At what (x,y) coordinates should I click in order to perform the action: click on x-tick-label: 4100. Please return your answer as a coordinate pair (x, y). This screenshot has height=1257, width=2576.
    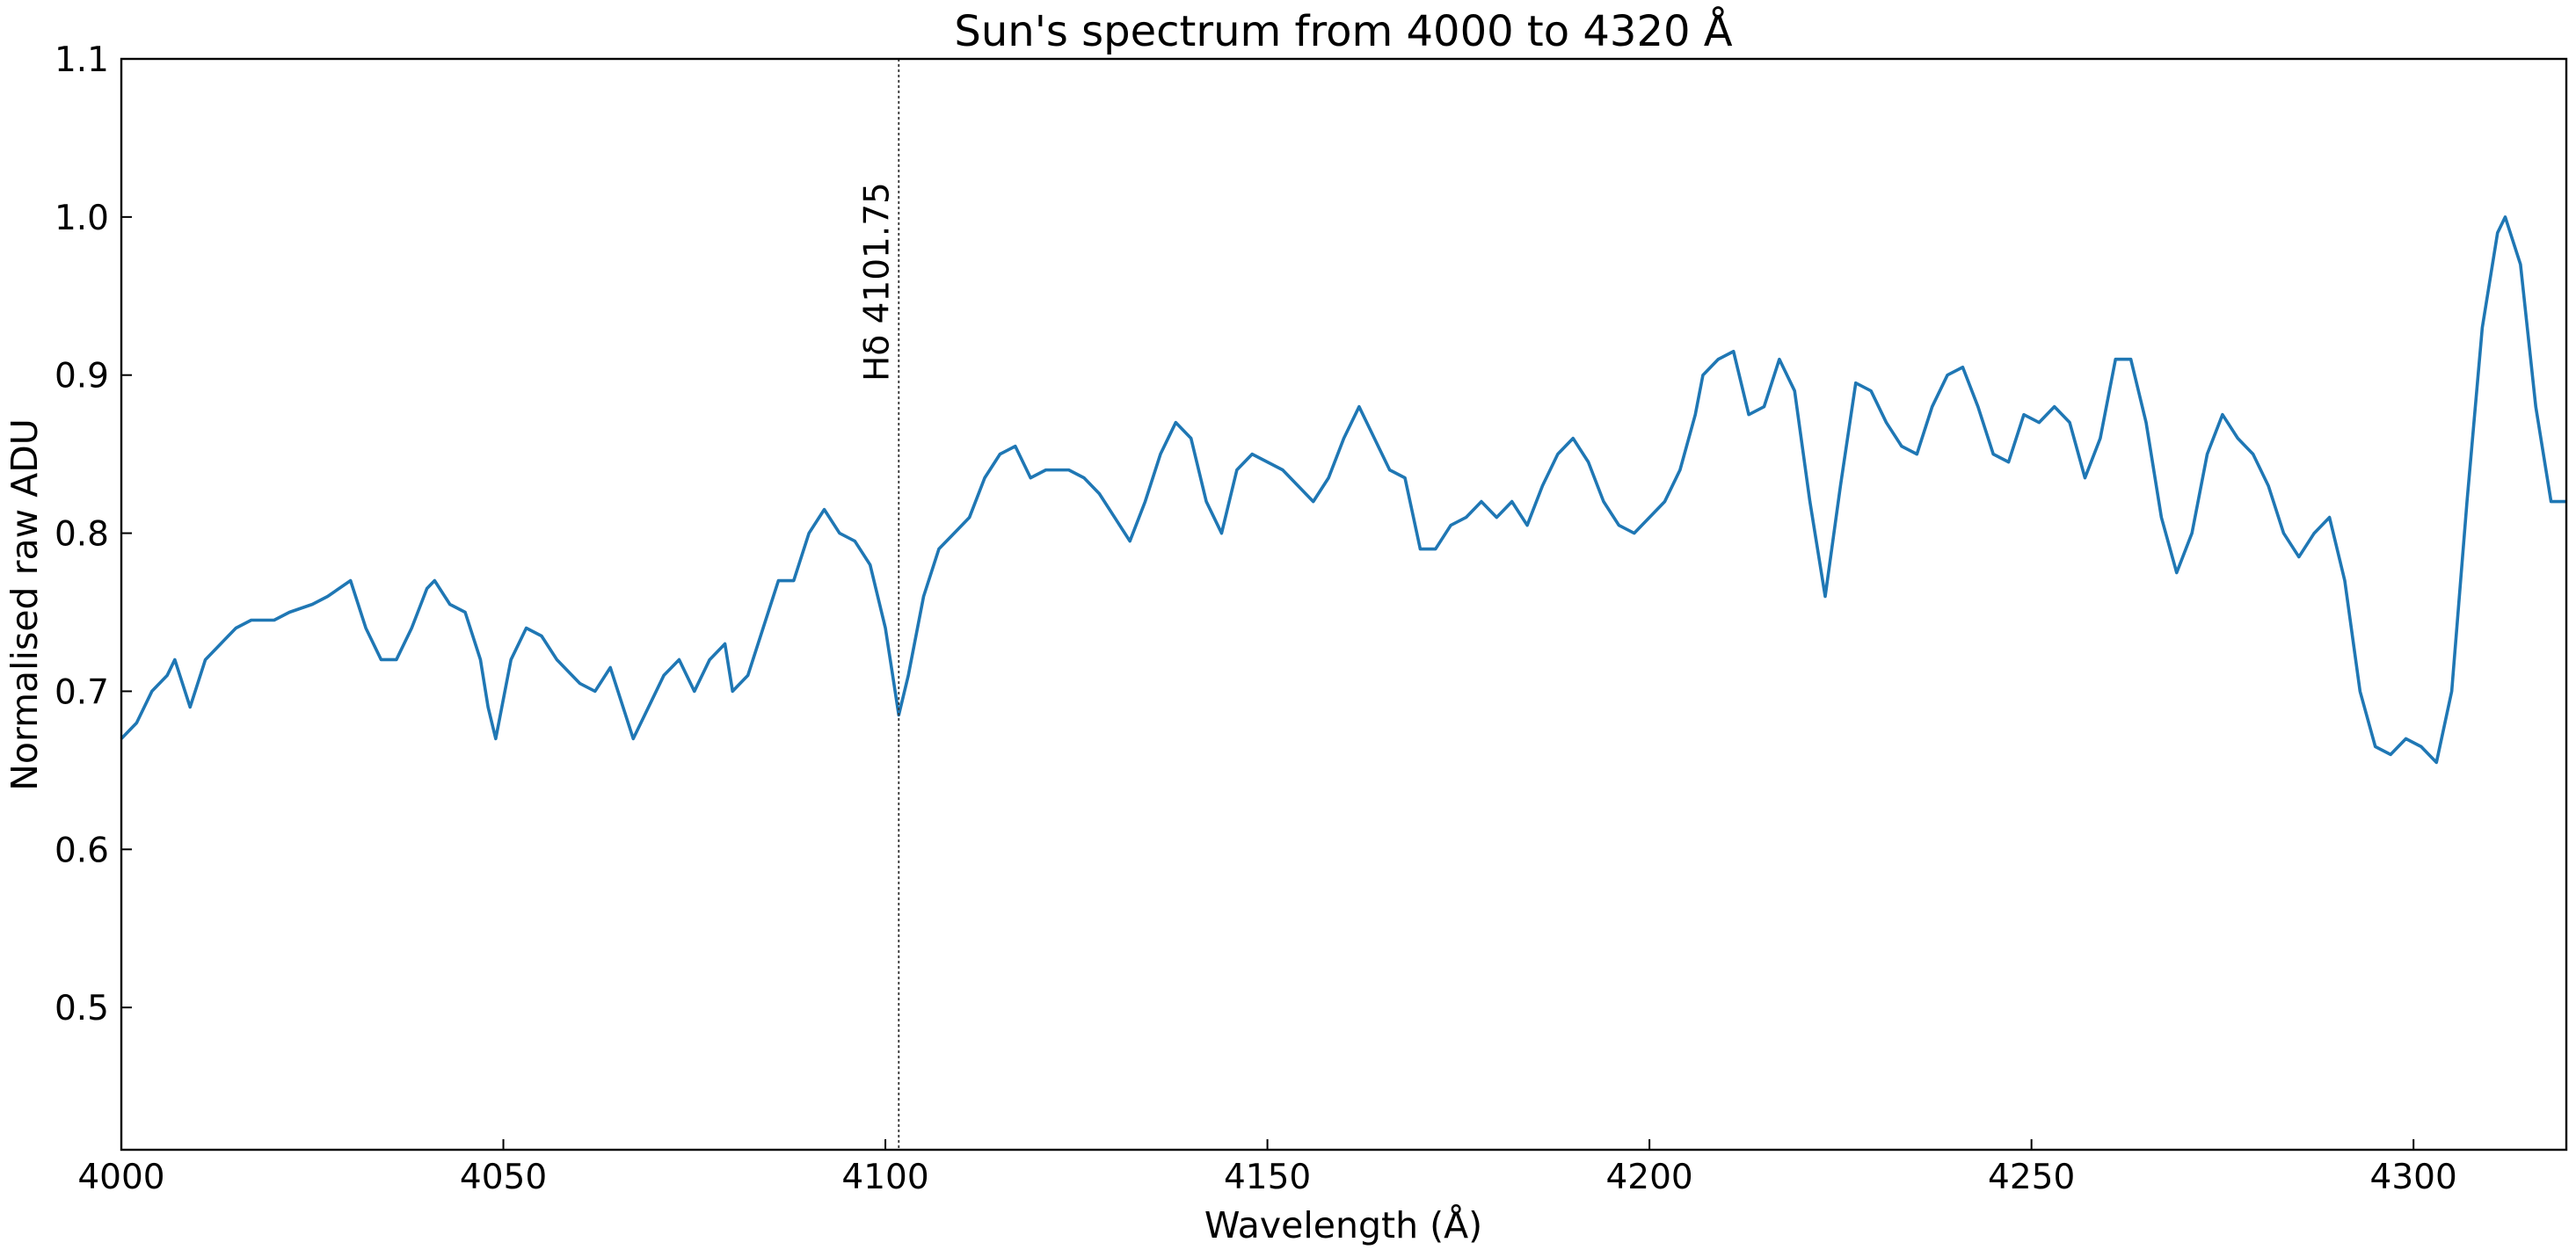
    Looking at the image, I should click on (884, 1177).